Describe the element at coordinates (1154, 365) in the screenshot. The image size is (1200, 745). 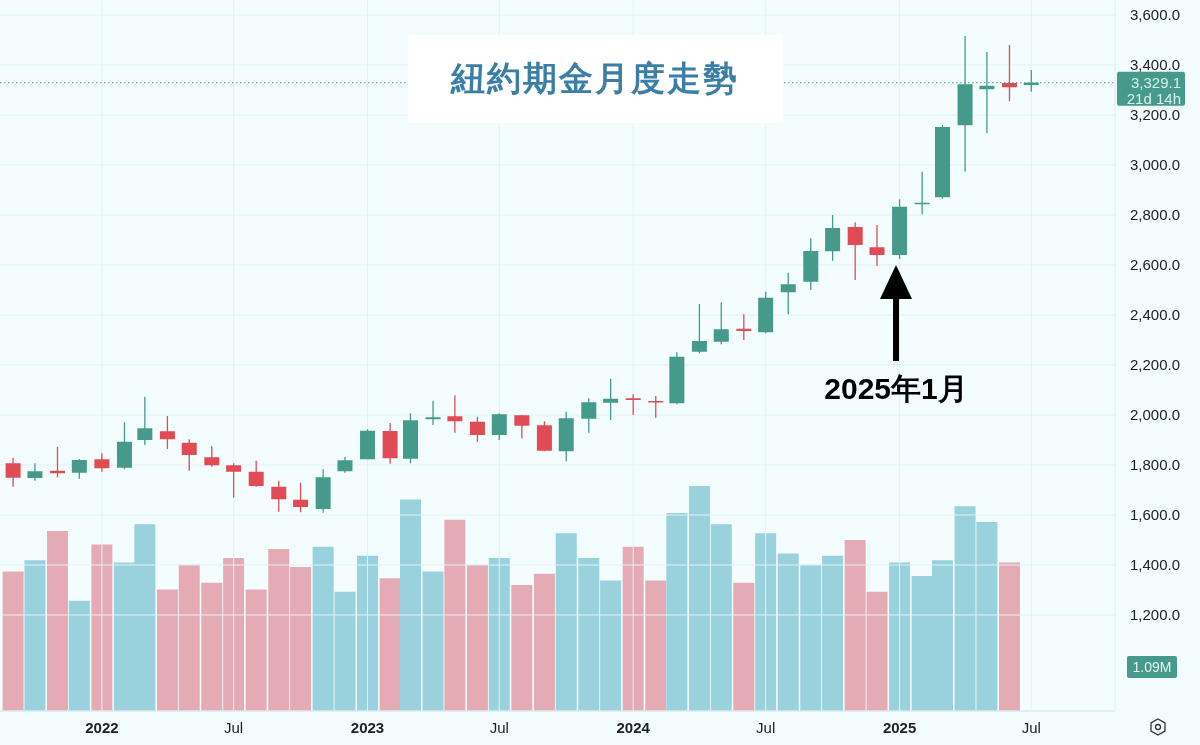
I see `y-tick-label: 2,200.0` at that location.